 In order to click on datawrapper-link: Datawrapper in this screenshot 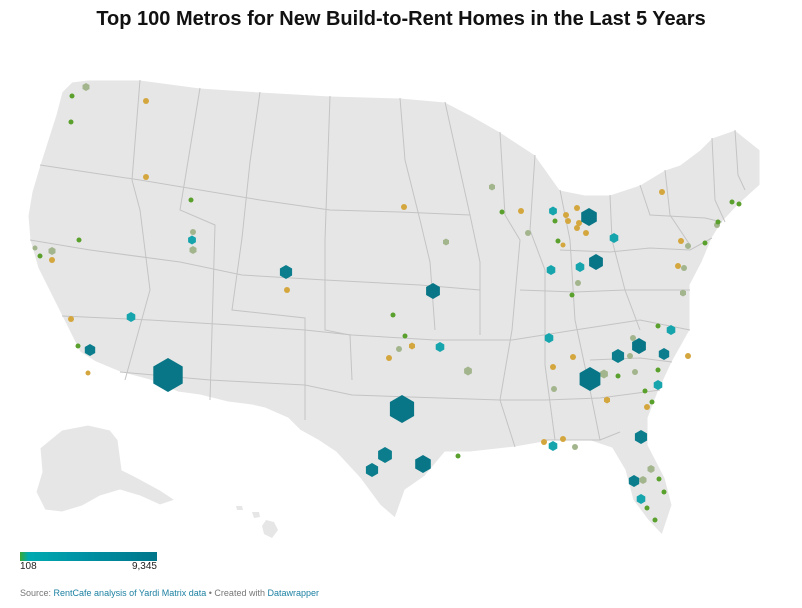, I will do `click(293, 593)`.